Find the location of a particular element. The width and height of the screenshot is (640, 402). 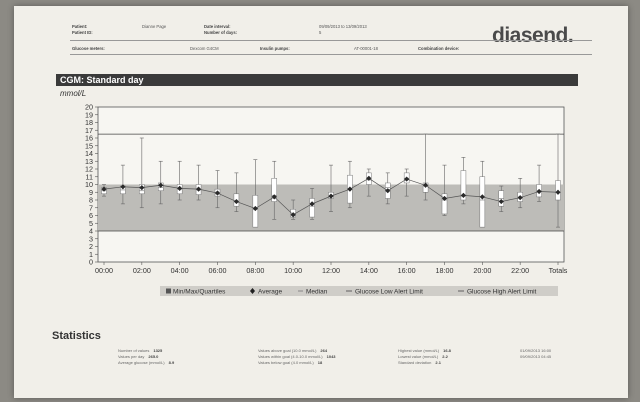

x-tick-label: 20:00 is located at coordinates (482, 270).